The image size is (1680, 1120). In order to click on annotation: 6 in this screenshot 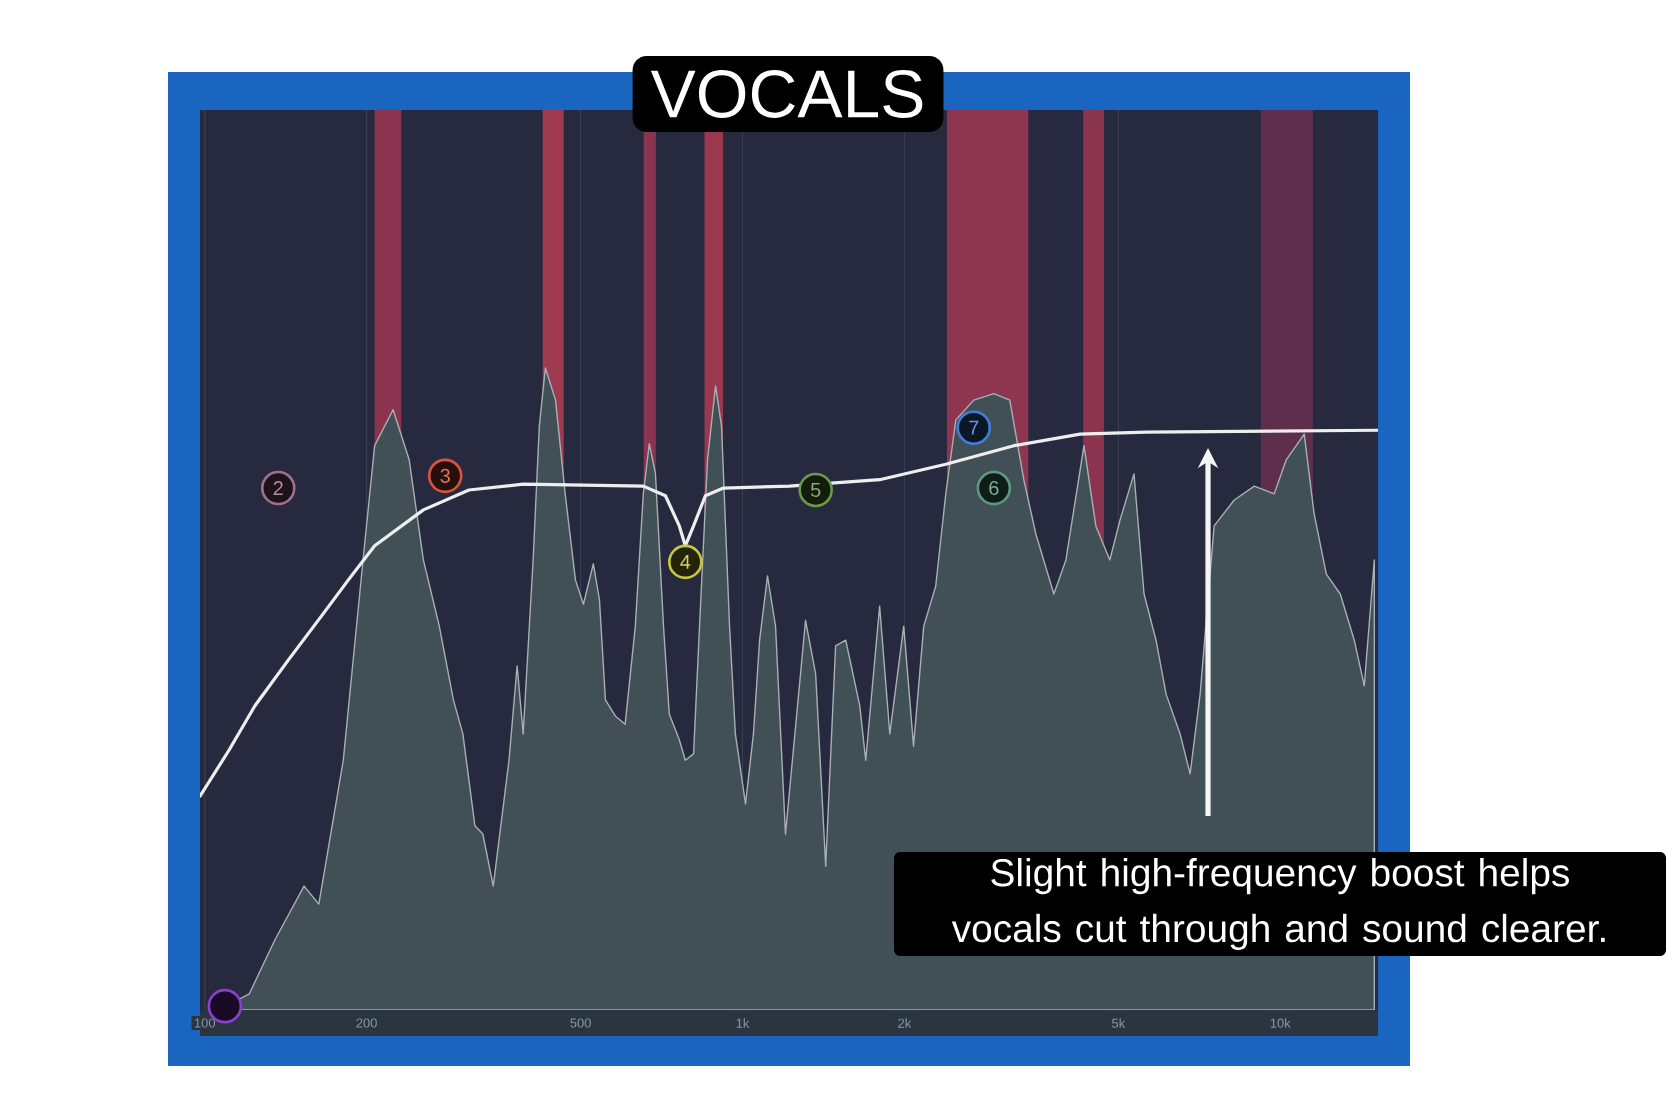, I will do `click(994, 488)`.